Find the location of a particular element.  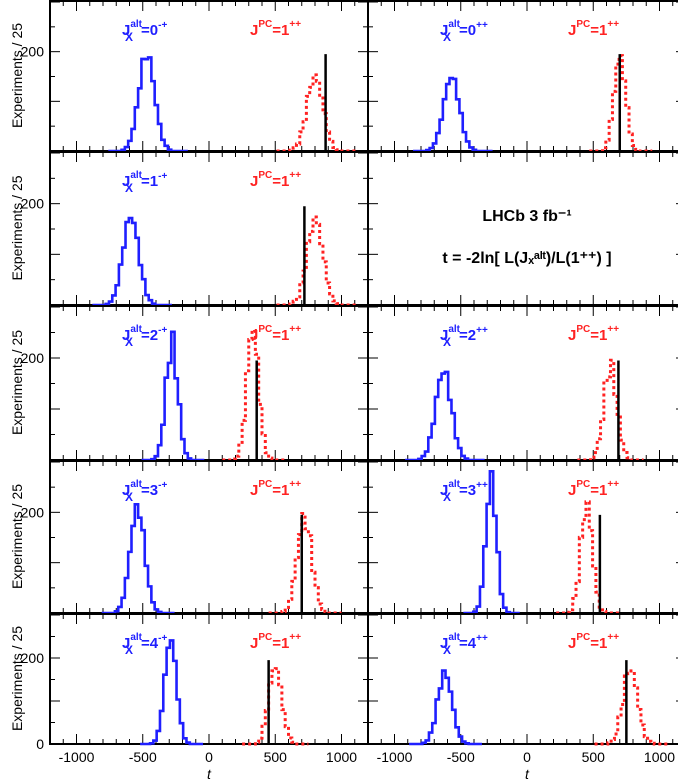

alt-hypothesis-label: Jalt X =4-+ is located at coordinates (144, 644).